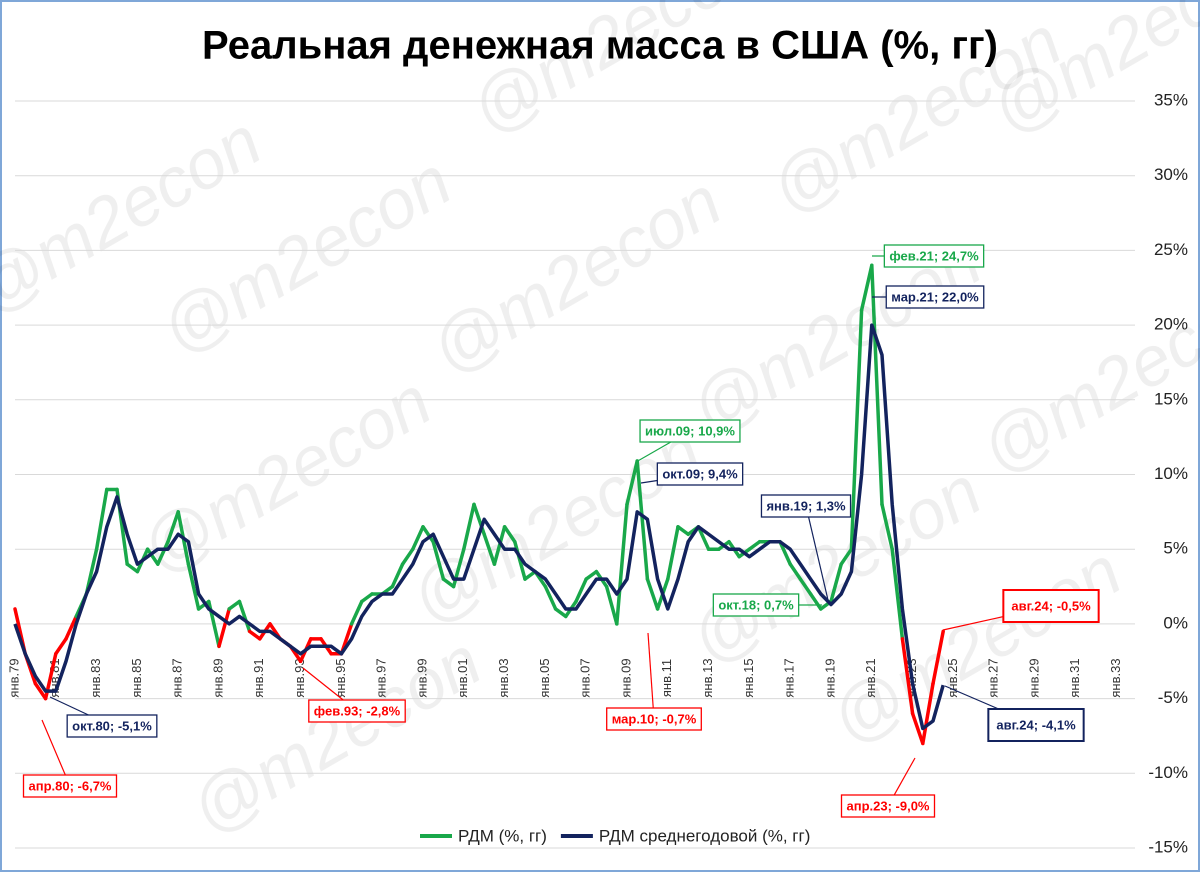 Image resolution: width=1200 pixels, height=872 pixels. Describe the element at coordinates (1168, 772) in the screenshot. I see `y-tick-label: -10%` at that location.